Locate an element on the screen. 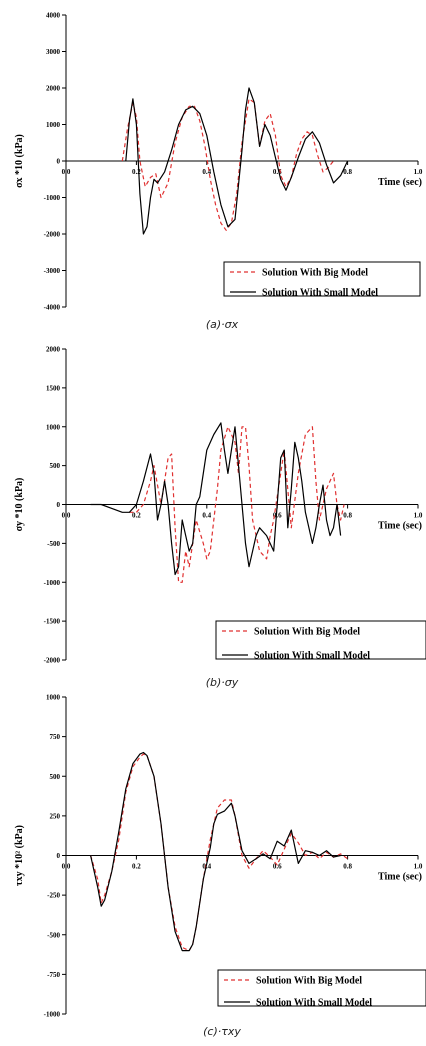 Image resolution: width=426 pixels, height=1046 pixels. caption-c: (c)·τxy is located at coordinates (222, 1031).